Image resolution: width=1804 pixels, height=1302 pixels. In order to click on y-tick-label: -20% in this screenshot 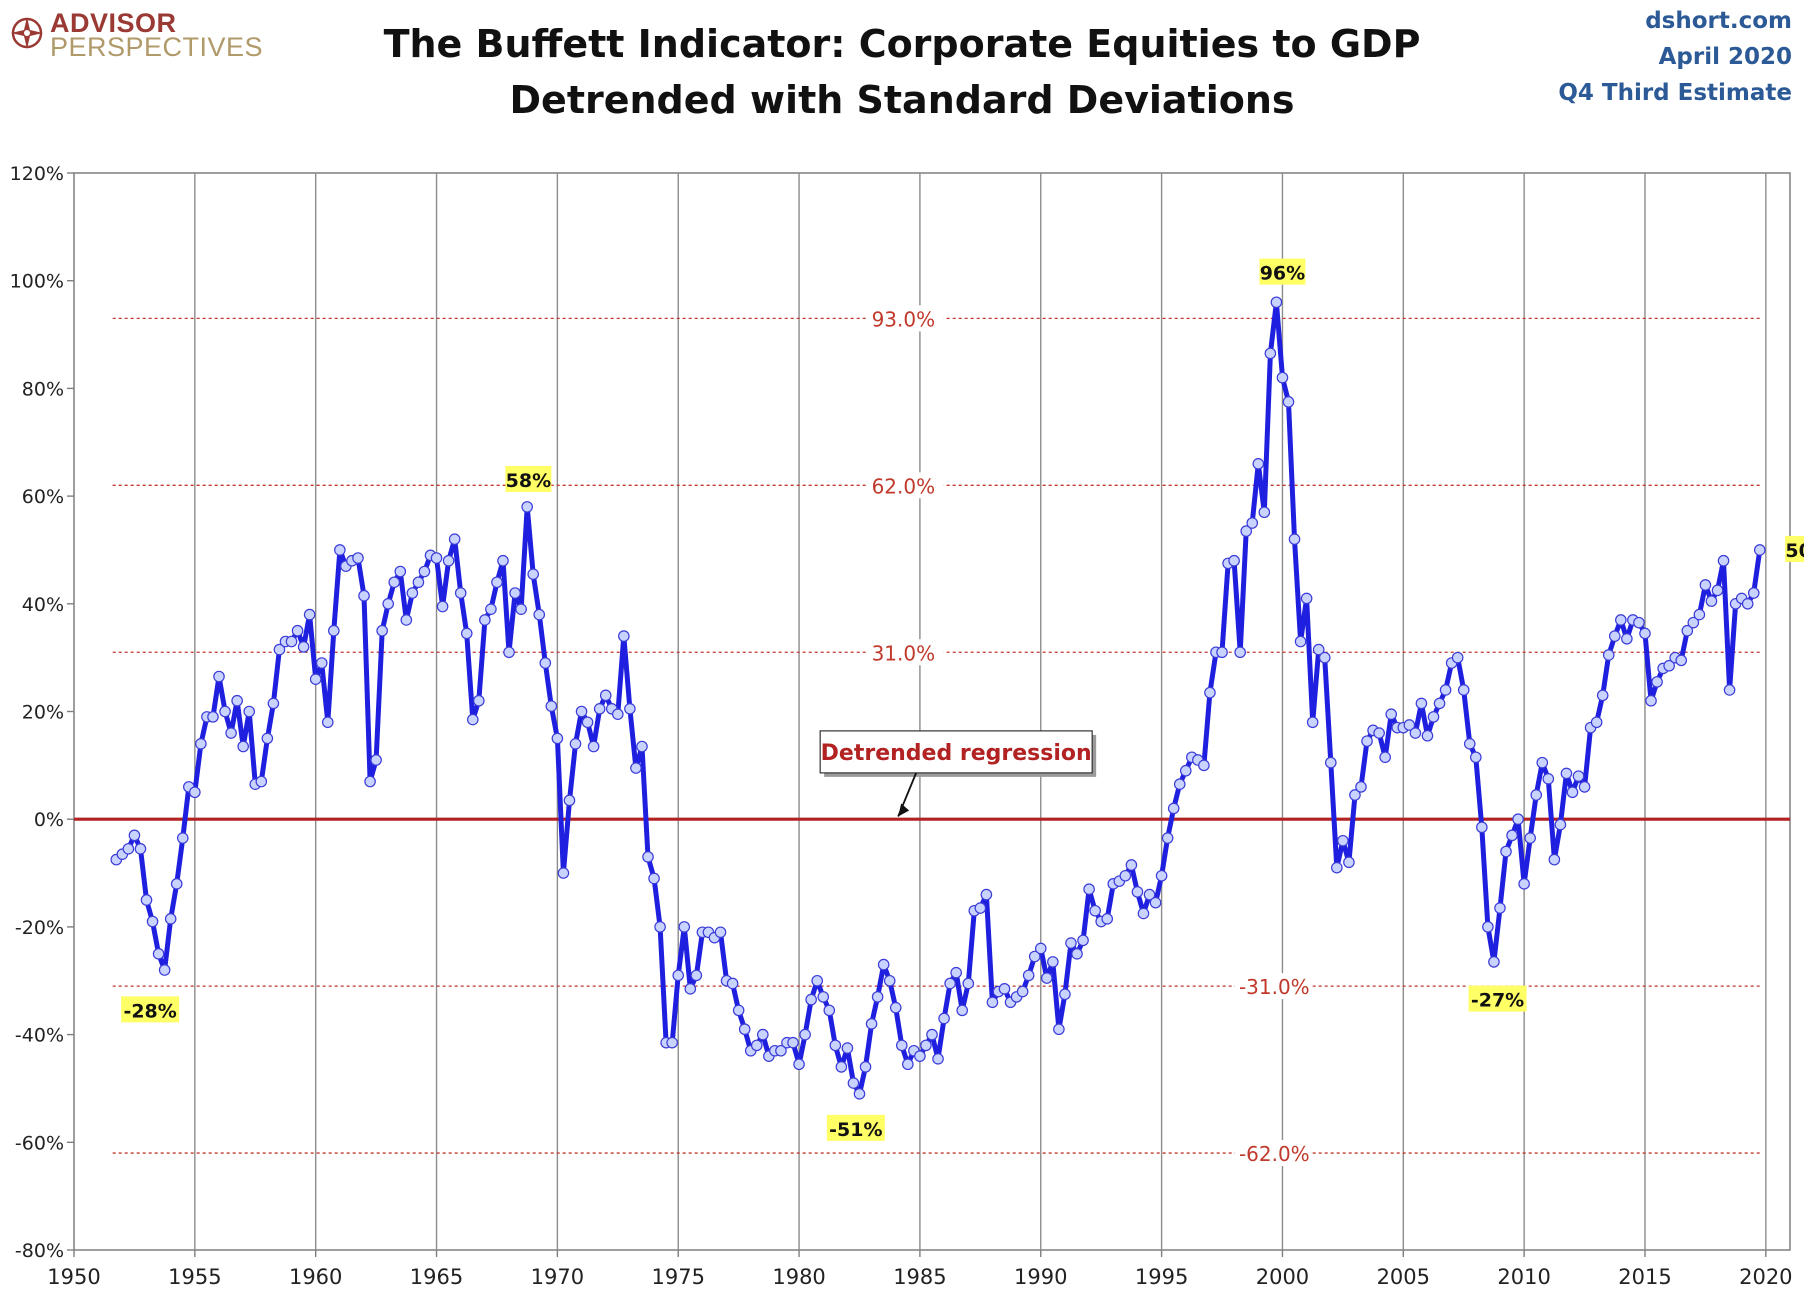, I will do `click(39, 928)`.